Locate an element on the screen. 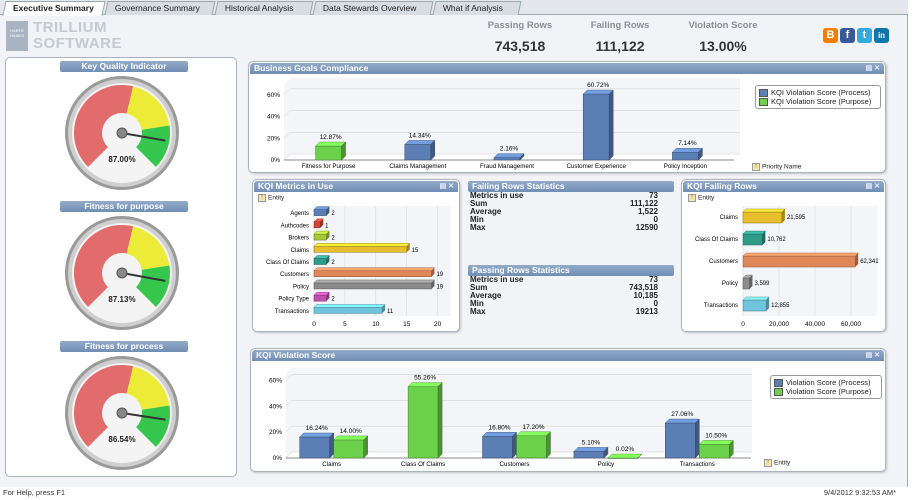 The image size is (915, 500). stat-row: Max 19213 is located at coordinates (571, 312).